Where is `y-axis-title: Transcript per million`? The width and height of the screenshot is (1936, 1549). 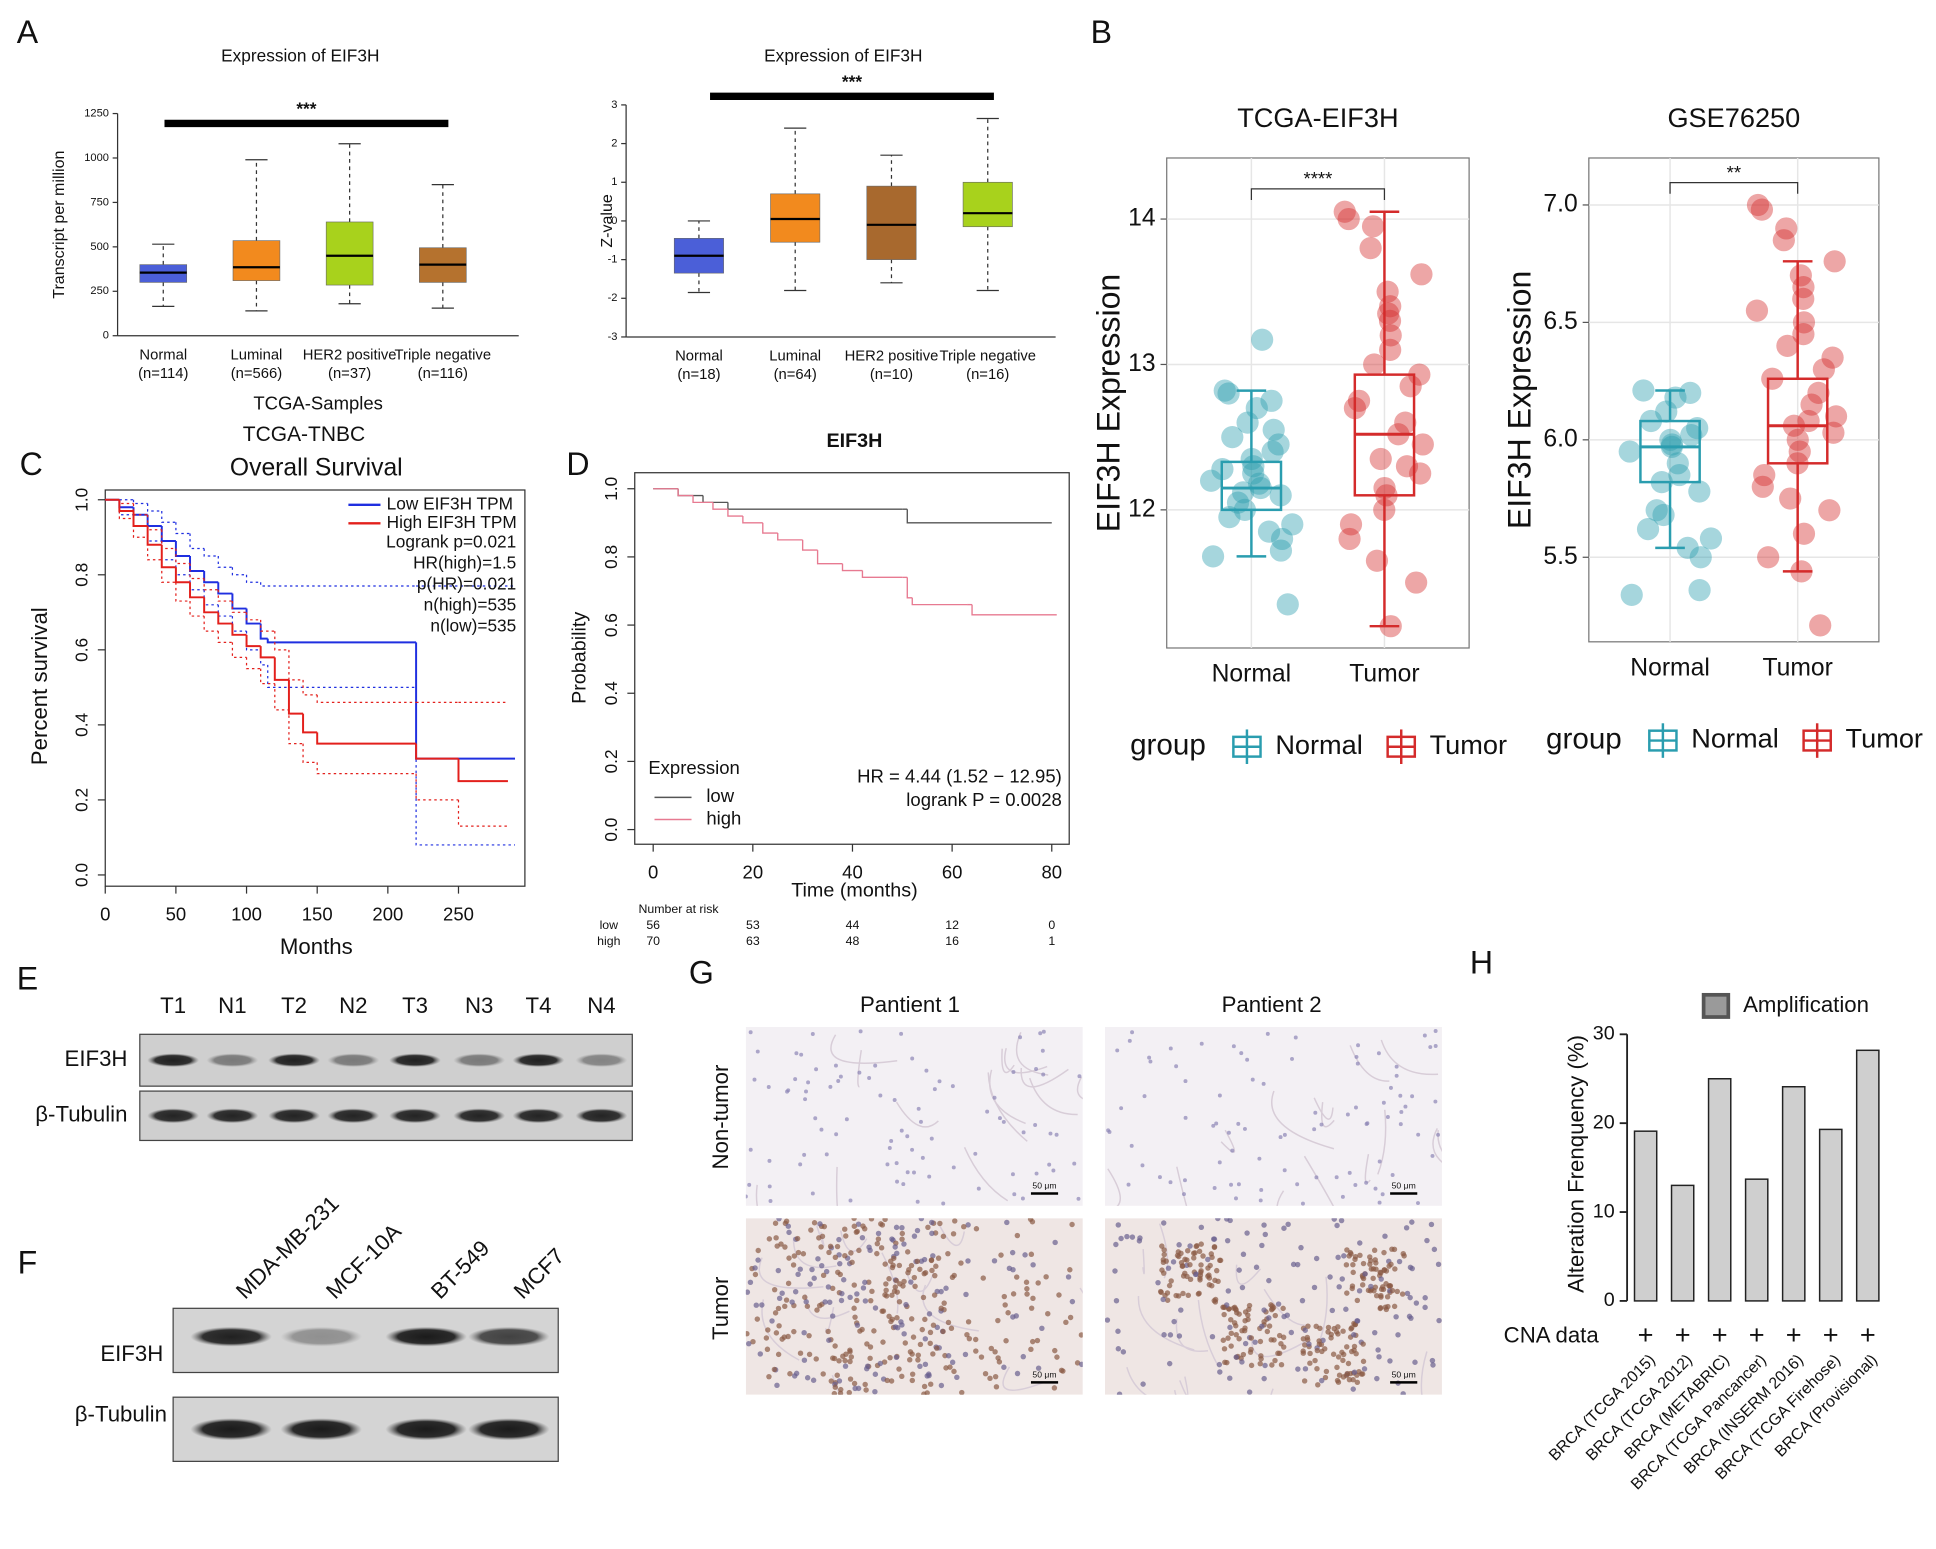
y-axis-title: Transcript per million is located at coordinates (59, 225).